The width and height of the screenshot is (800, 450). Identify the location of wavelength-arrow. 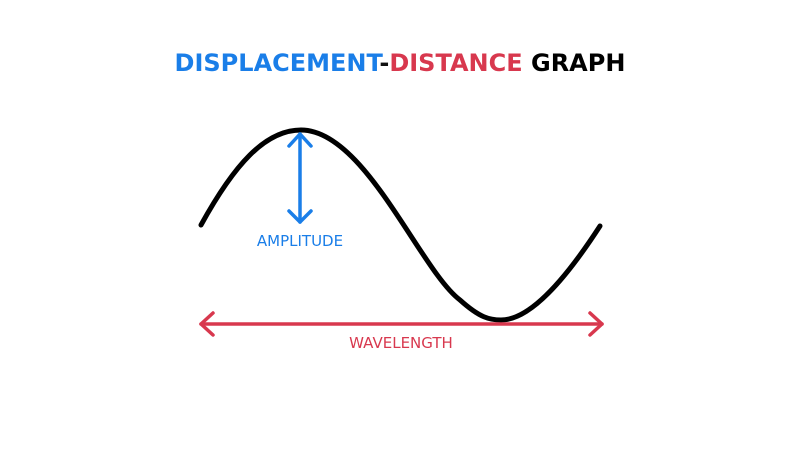
(401, 324).